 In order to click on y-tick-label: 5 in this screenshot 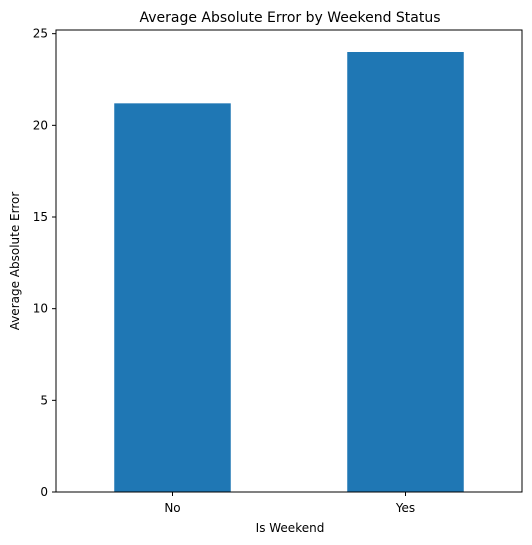, I will do `click(44, 400)`.